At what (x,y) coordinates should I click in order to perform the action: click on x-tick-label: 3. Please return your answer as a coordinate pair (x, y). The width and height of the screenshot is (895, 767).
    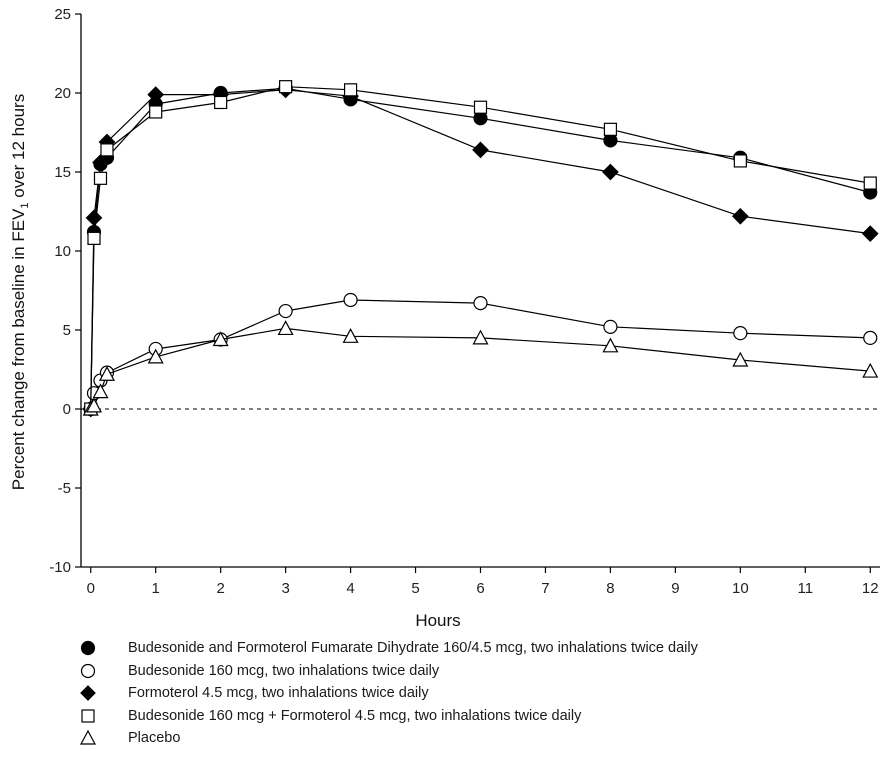
    Looking at the image, I should click on (285, 588).